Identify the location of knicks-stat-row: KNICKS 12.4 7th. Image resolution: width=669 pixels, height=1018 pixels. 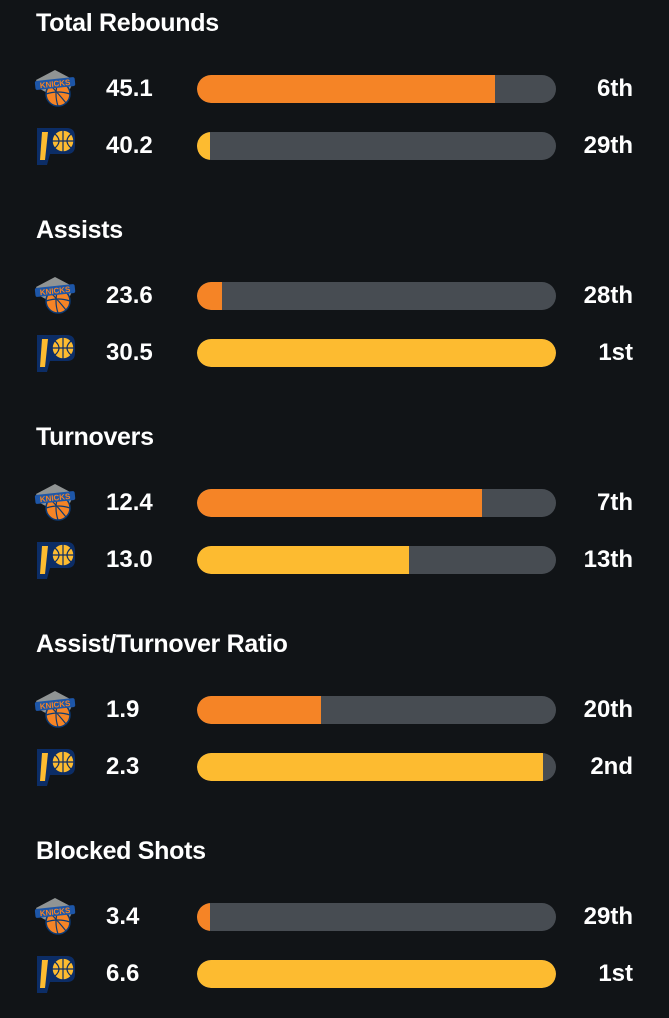
(334, 503).